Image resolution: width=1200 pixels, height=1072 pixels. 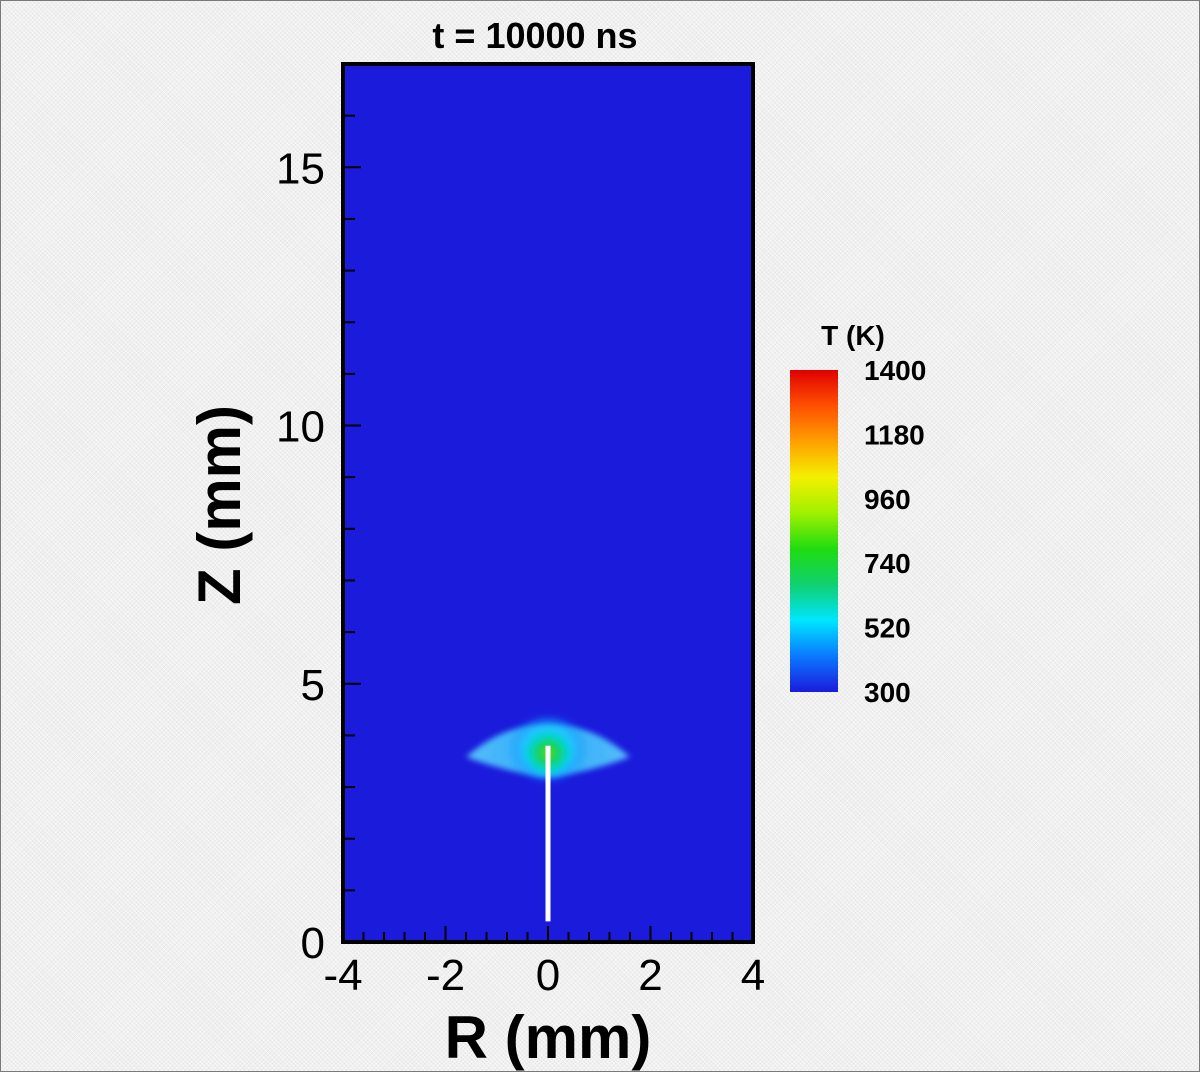 I want to click on colorbar-title: T (K), so click(x=853, y=335).